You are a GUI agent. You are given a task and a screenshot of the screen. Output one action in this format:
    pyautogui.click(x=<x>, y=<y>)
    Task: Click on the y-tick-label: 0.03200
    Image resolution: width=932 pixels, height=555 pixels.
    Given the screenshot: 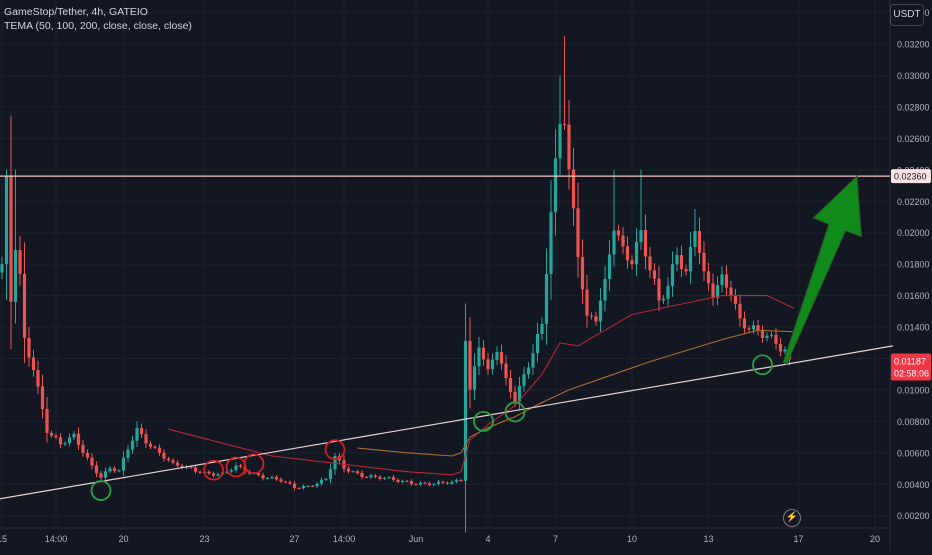 What is the action you would take?
    pyautogui.click(x=913, y=45)
    